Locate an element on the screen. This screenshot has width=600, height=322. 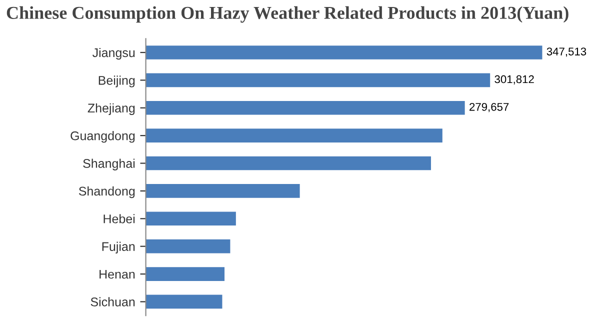
data-label: 347,513 is located at coordinates (566, 52).